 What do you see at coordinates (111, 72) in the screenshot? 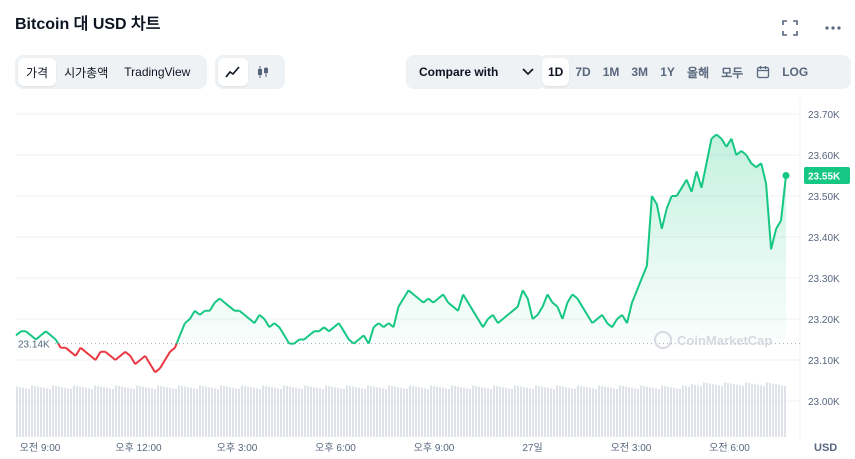
I see `chart-type-tabs: 가격 시가총액 TradingView` at bounding box center [111, 72].